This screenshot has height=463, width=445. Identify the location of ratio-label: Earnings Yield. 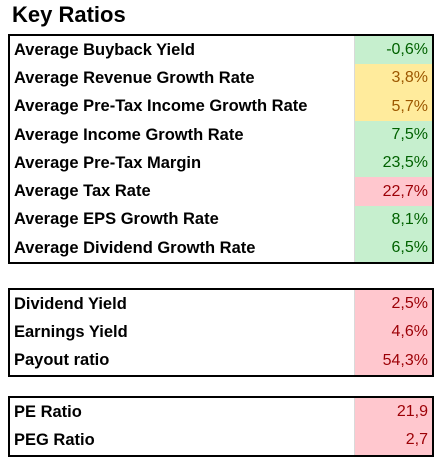
(71, 331).